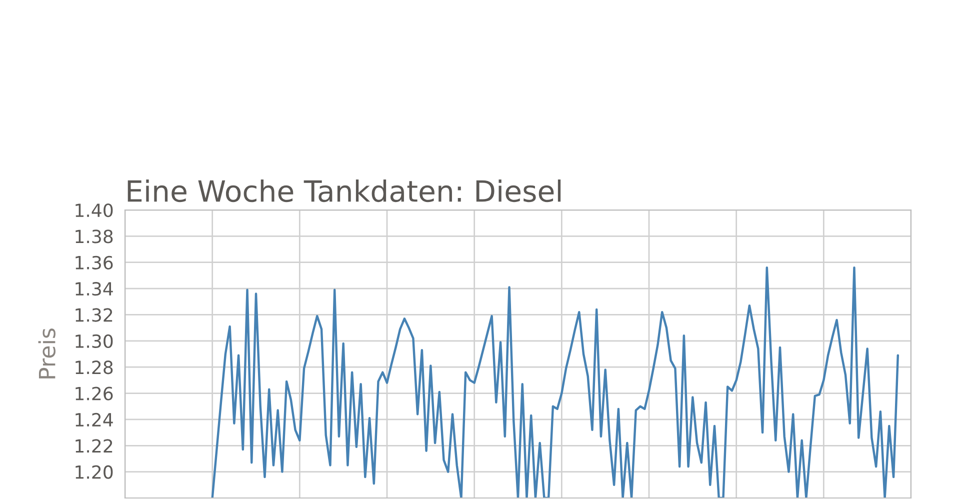 The width and height of the screenshot is (960, 500). I want to click on y-tick-label: 1.28, so click(94, 367).